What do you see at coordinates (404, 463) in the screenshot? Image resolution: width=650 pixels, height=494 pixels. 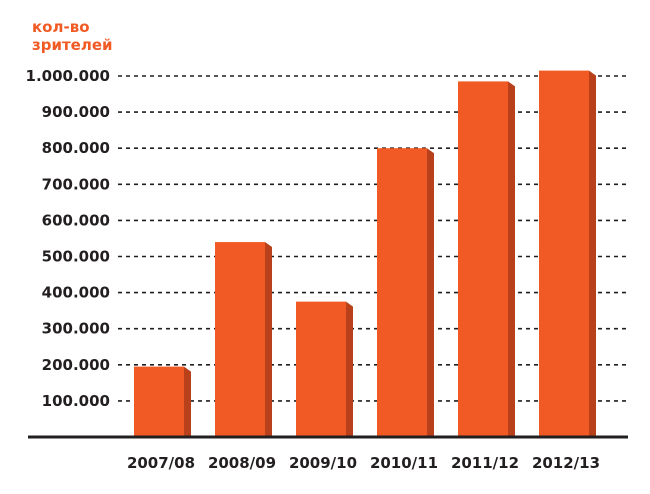 I see `x-tick-label-3: 2010/11` at bounding box center [404, 463].